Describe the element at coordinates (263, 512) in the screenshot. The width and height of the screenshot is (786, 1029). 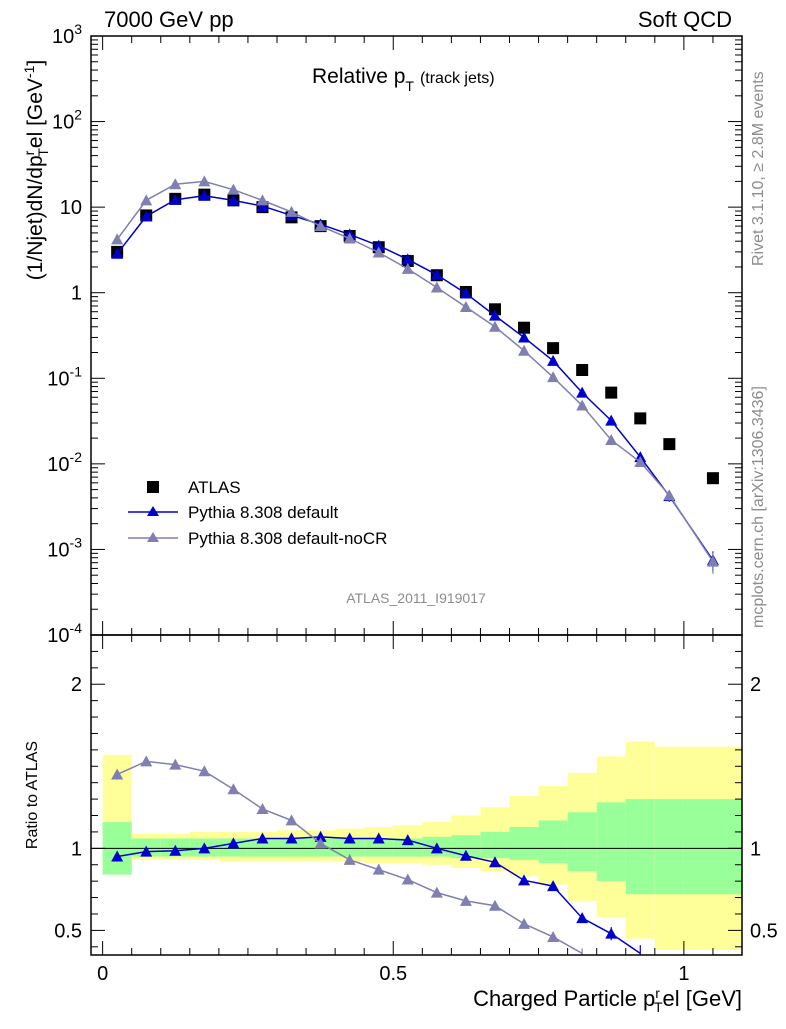
I see `legend-label-default: Pythia 8.308 default` at that location.